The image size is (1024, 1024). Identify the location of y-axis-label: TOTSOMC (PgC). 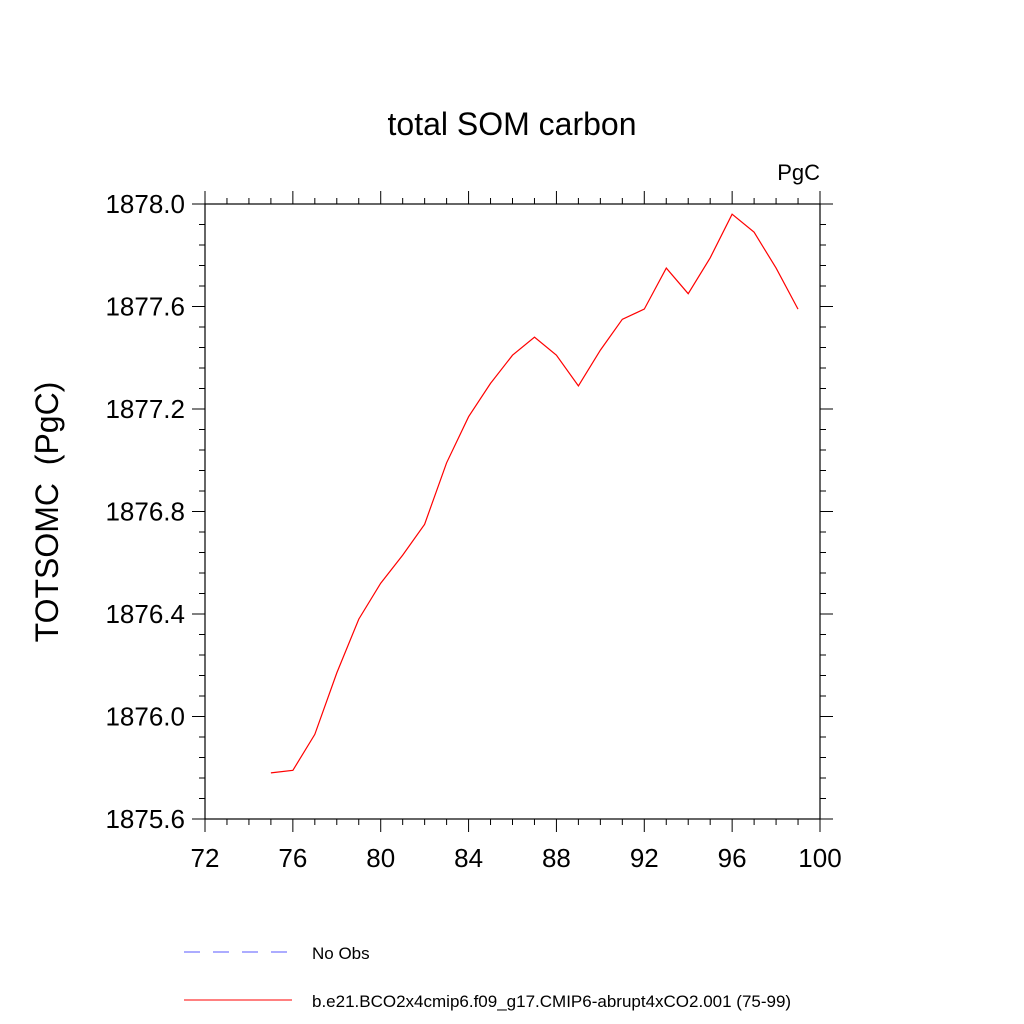
(47, 512).